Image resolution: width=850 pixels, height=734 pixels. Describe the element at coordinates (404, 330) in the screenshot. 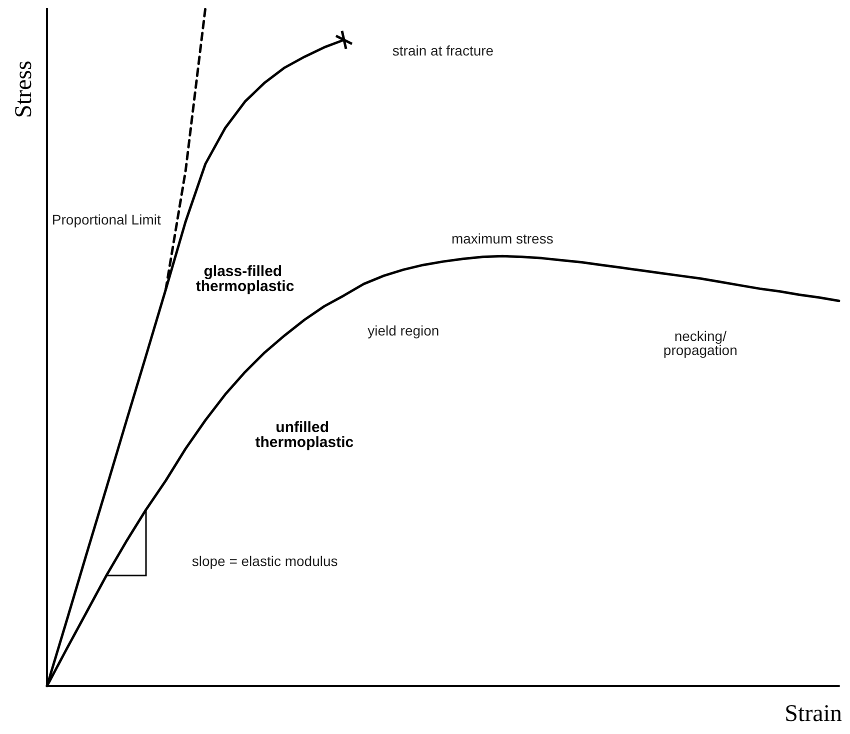

I see `annotation: yield region` at that location.